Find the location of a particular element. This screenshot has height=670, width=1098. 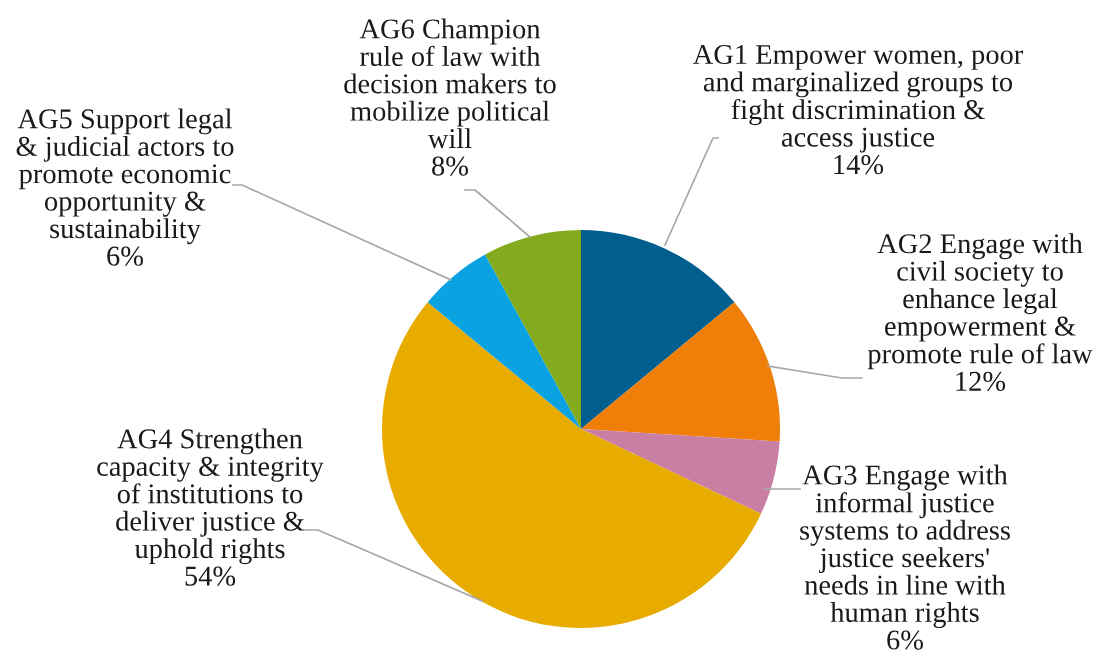

slice-label: AG2 Engage with civil society to enhance legal empowerment & promote rule of law is located at coordinates (980, 301).